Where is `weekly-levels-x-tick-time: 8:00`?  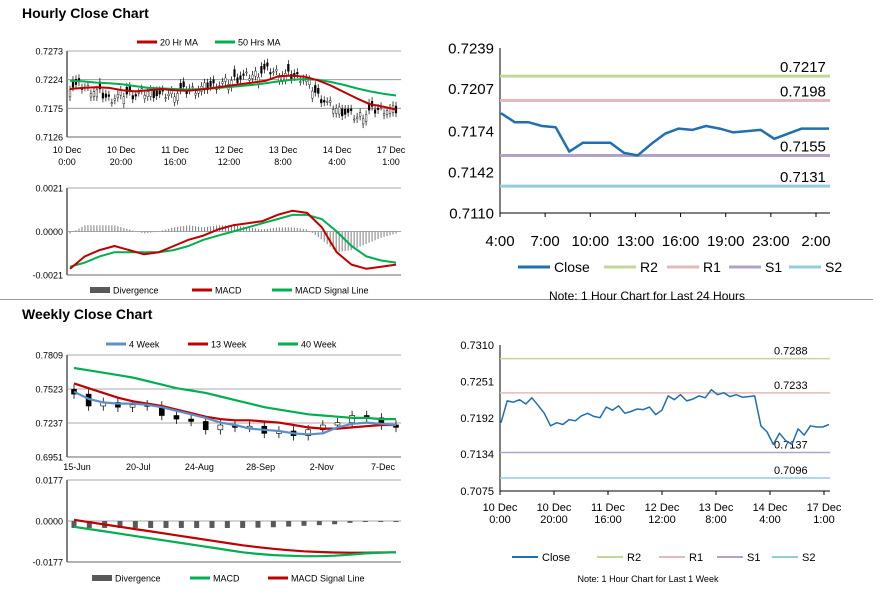 weekly-levels-x-tick-time: 8:00 is located at coordinates (715, 520).